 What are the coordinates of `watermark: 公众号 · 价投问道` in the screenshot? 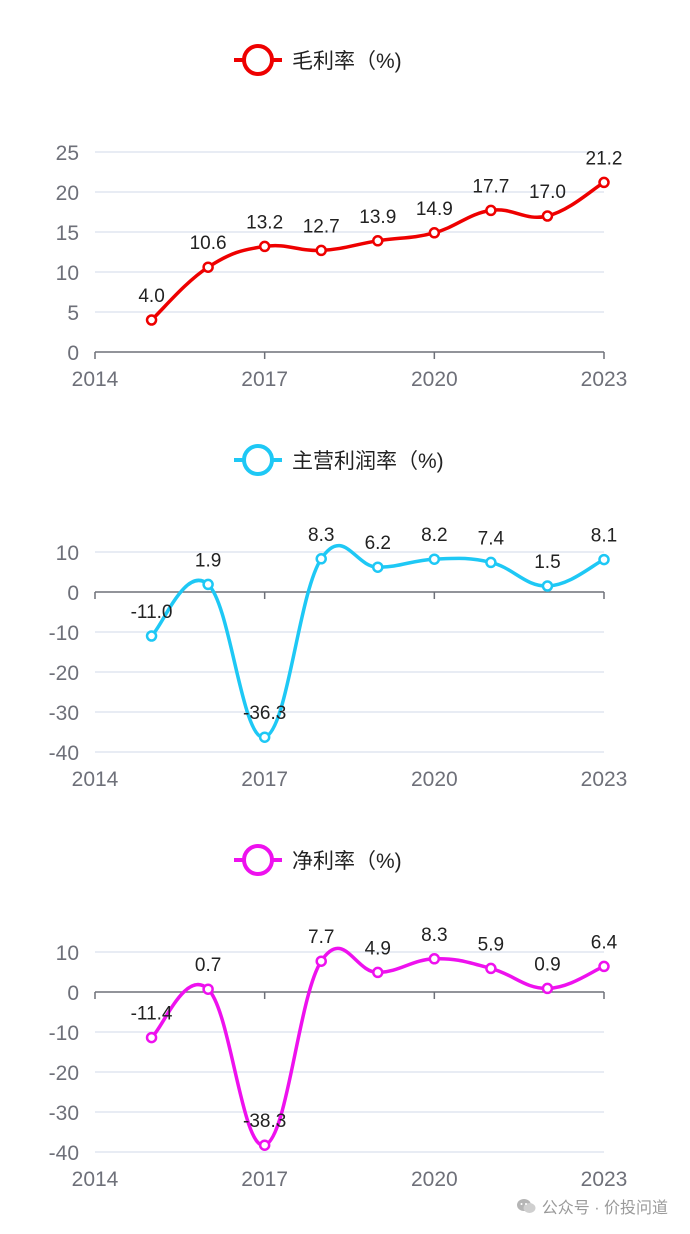 It's located at (592, 1206).